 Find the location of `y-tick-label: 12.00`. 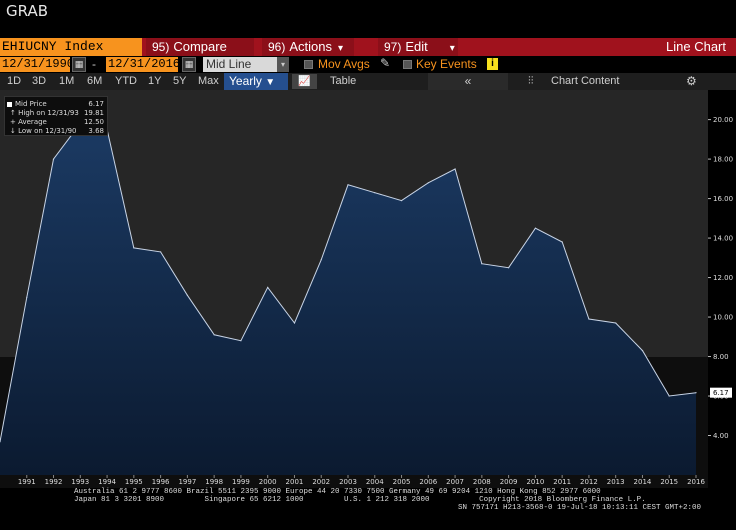

y-tick-label: 12.00 is located at coordinates (723, 278).